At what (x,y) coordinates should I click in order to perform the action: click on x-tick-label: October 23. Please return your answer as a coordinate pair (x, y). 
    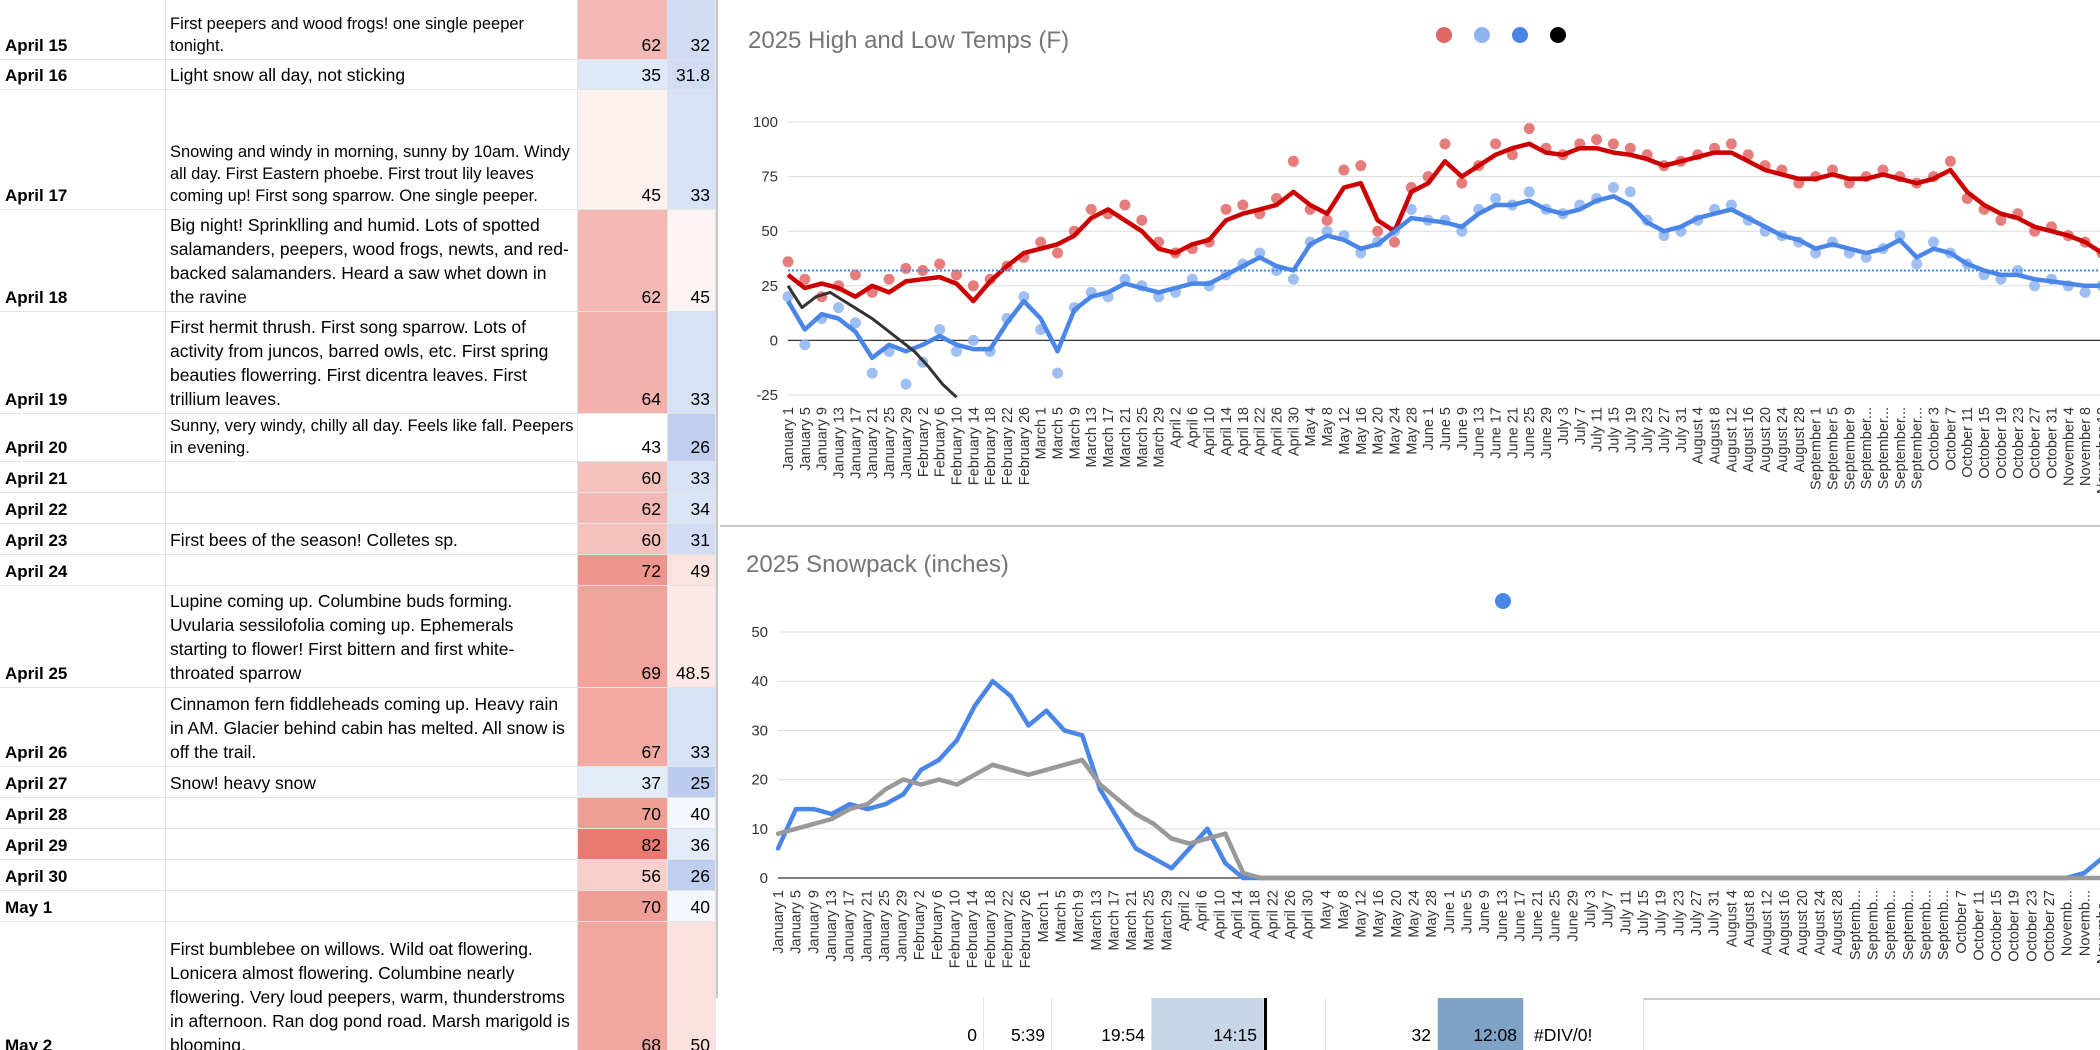
    Looking at the image, I should click on (2019, 443).